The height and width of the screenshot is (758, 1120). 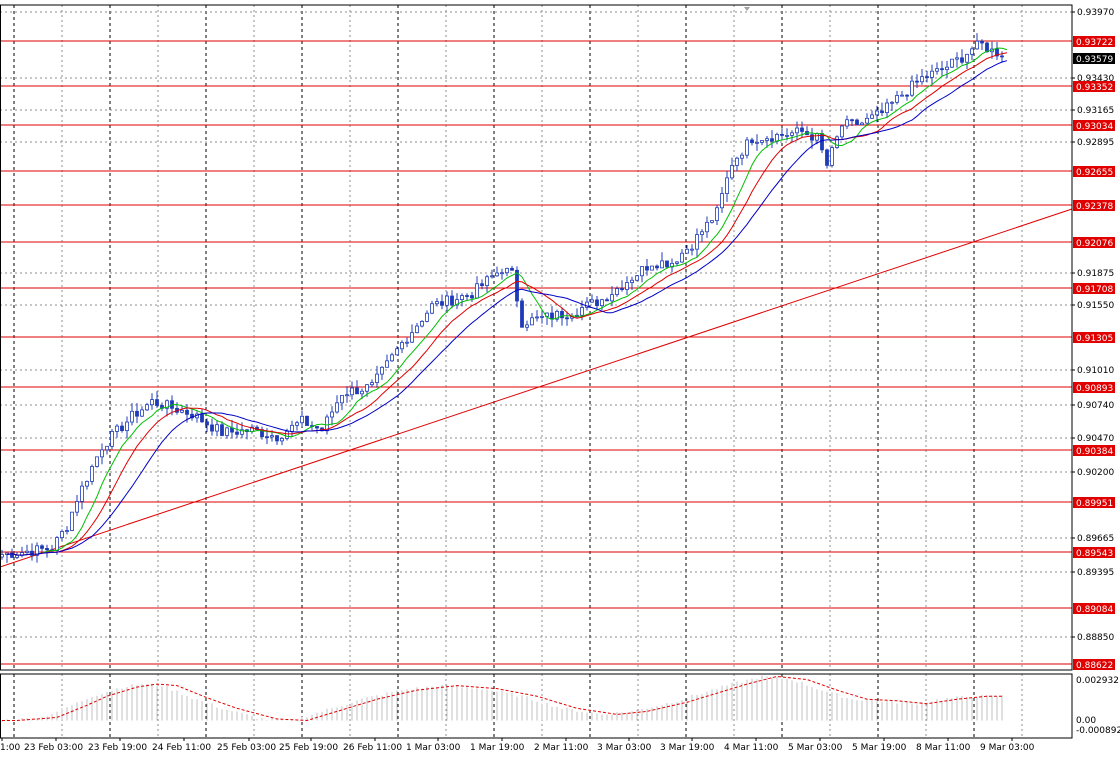 I want to click on oscillator-panel-border, so click(x=536, y=706).